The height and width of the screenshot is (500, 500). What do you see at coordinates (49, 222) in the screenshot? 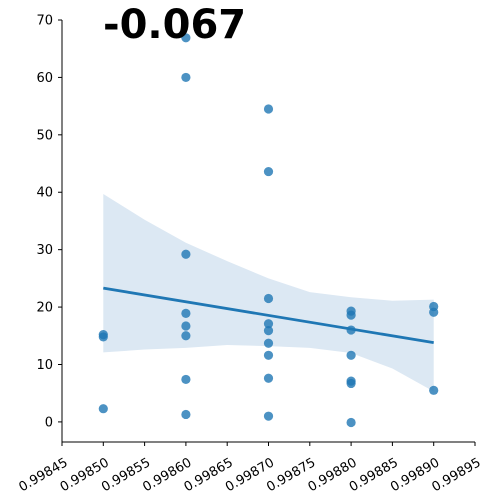
I see `y-axis-ticks: 0 10 20 30 40 50 60 70` at bounding box center [49, 222].